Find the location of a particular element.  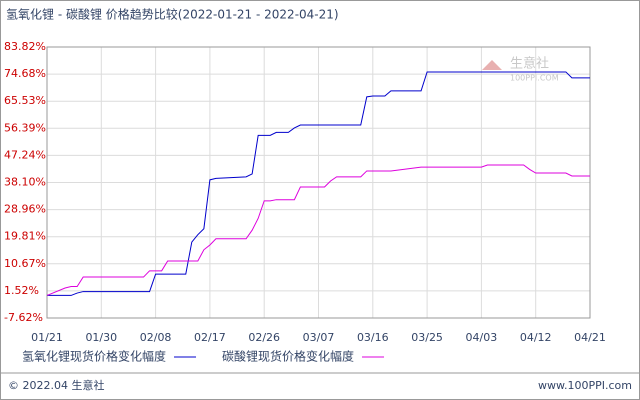

y-tick-label: 47.24% is located at coordinates (25, 154).